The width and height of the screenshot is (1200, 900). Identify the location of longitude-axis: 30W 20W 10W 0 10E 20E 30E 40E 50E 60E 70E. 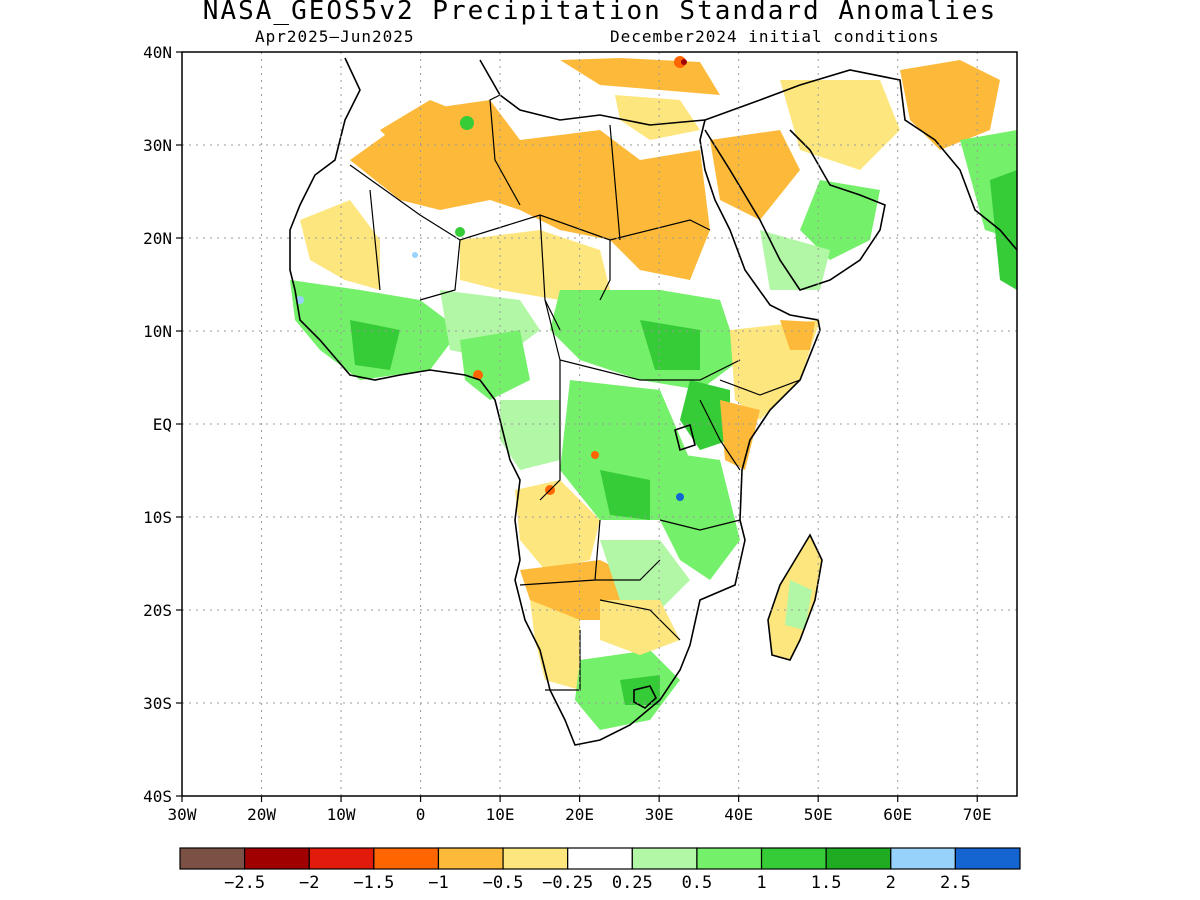
(580, 810).